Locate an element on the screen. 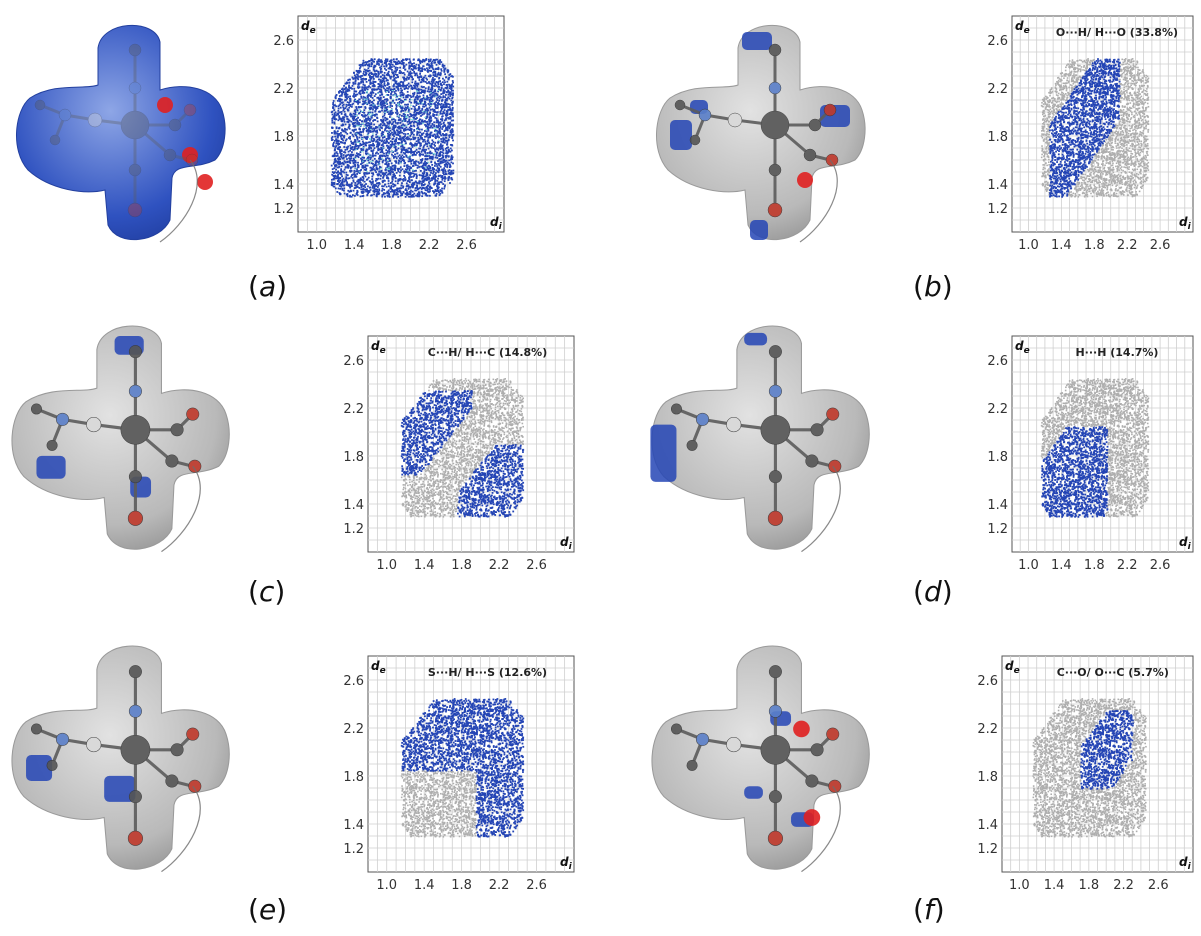  hirshfeld-surface-ch is located at coordinates (125, 435).